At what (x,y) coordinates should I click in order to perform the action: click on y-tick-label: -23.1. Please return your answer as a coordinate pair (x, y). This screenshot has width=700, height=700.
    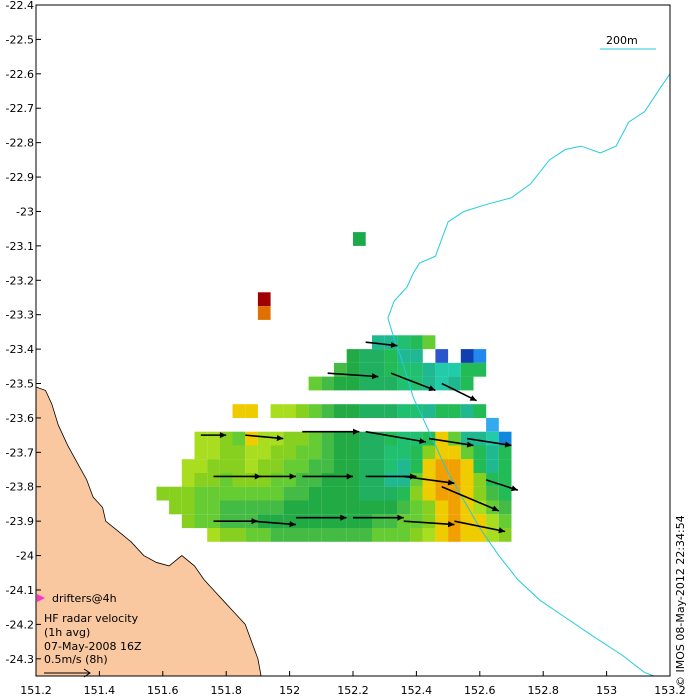
    Looking at the image, I should click on (20, 246).